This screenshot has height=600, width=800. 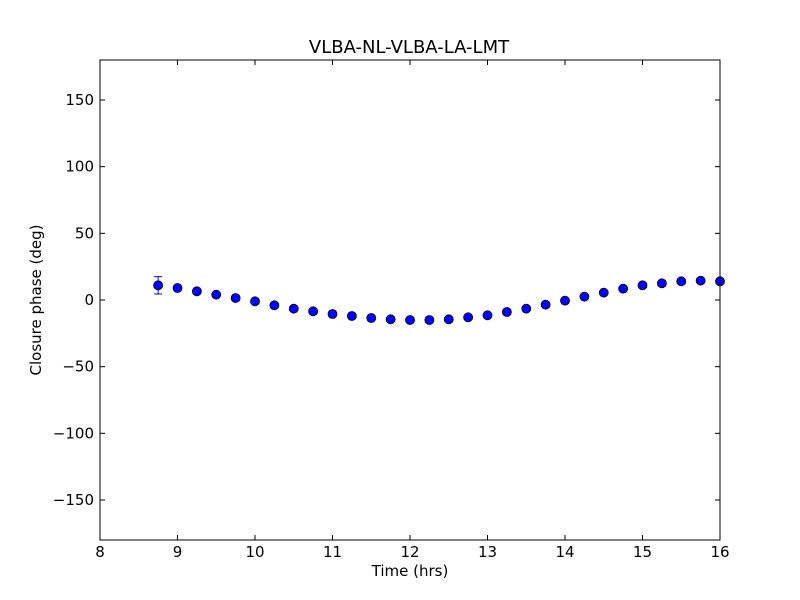 I want to click on x-tick-label: 15, so click(x=642, y=552).